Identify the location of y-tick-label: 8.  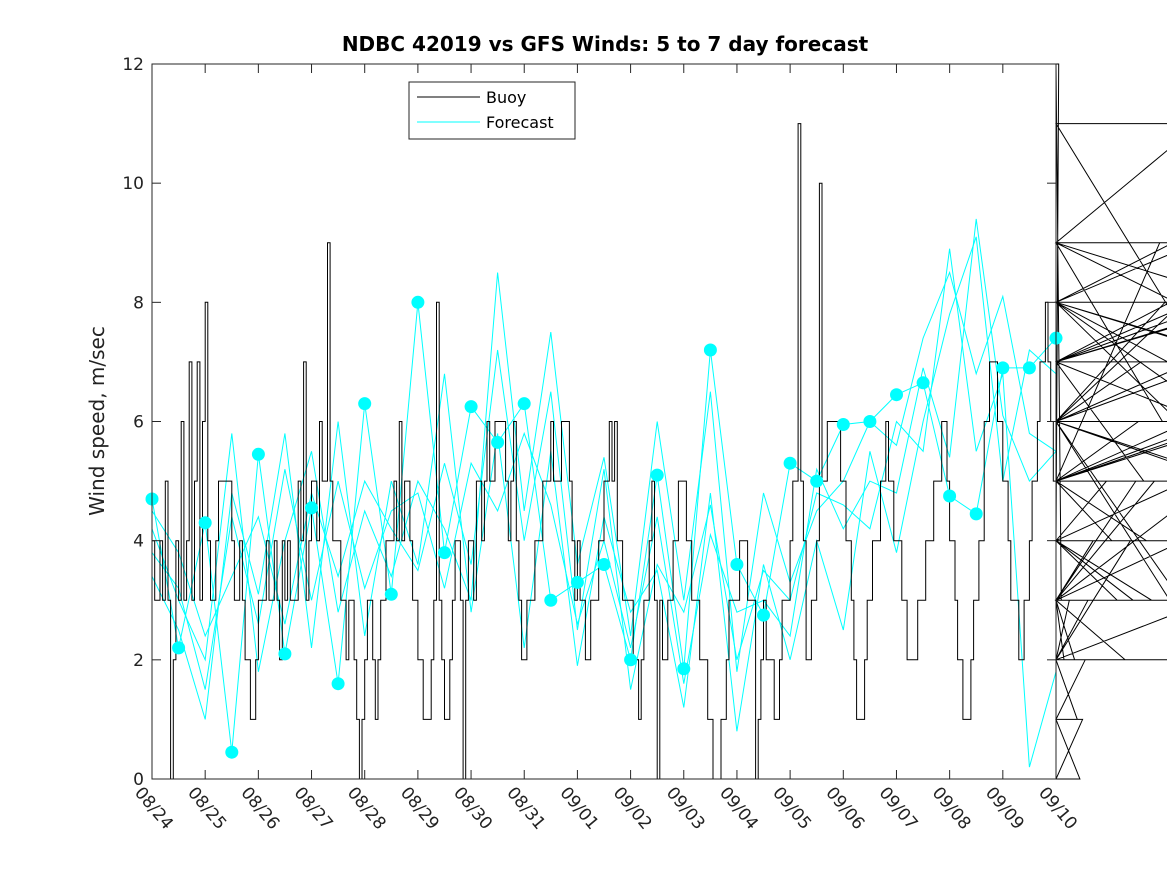
(138, 303).